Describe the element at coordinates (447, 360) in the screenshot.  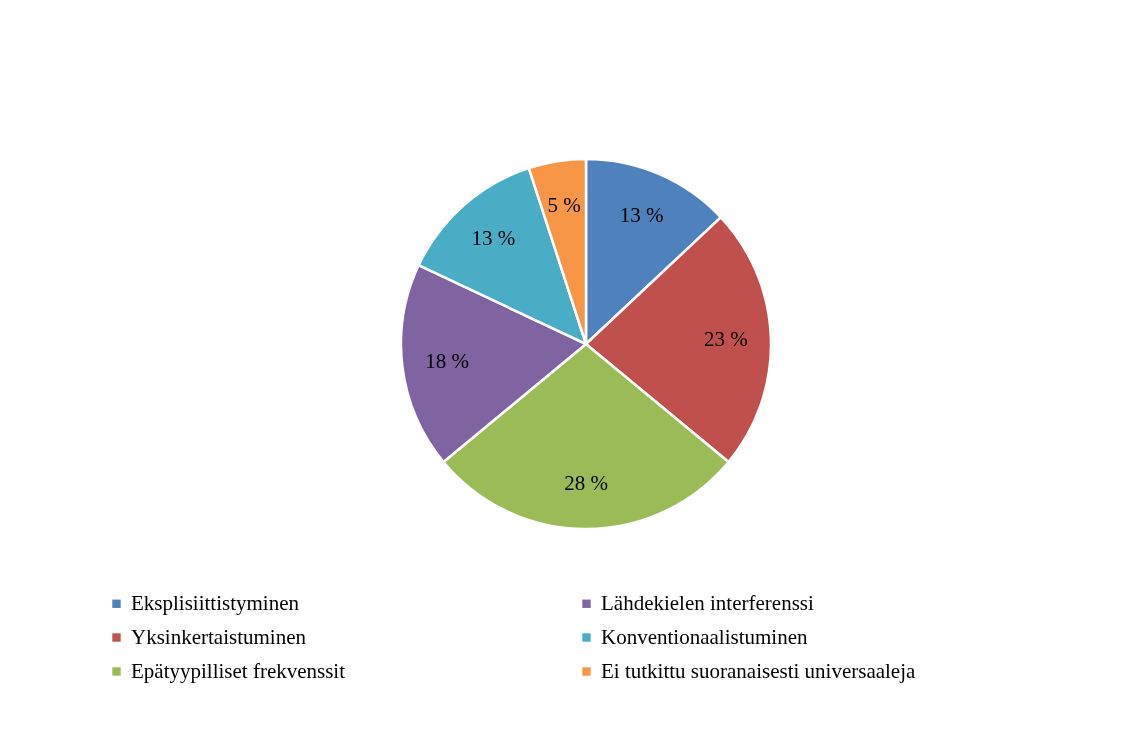
I see `data-label: 18 %` at that location.